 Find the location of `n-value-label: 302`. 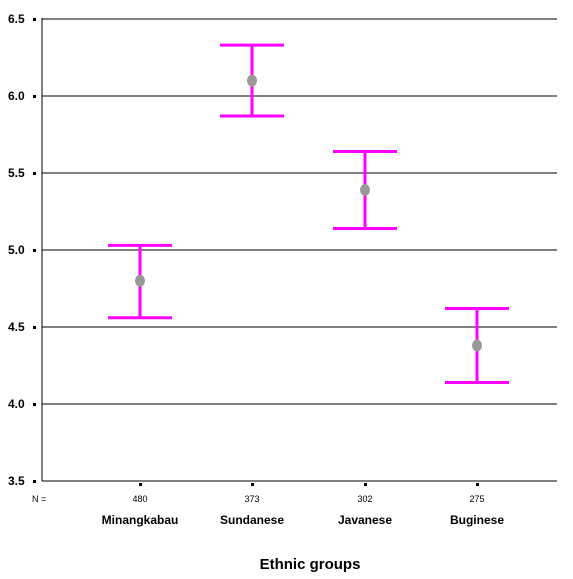

n-value-label: 302 is located at coordinates (364, 499).